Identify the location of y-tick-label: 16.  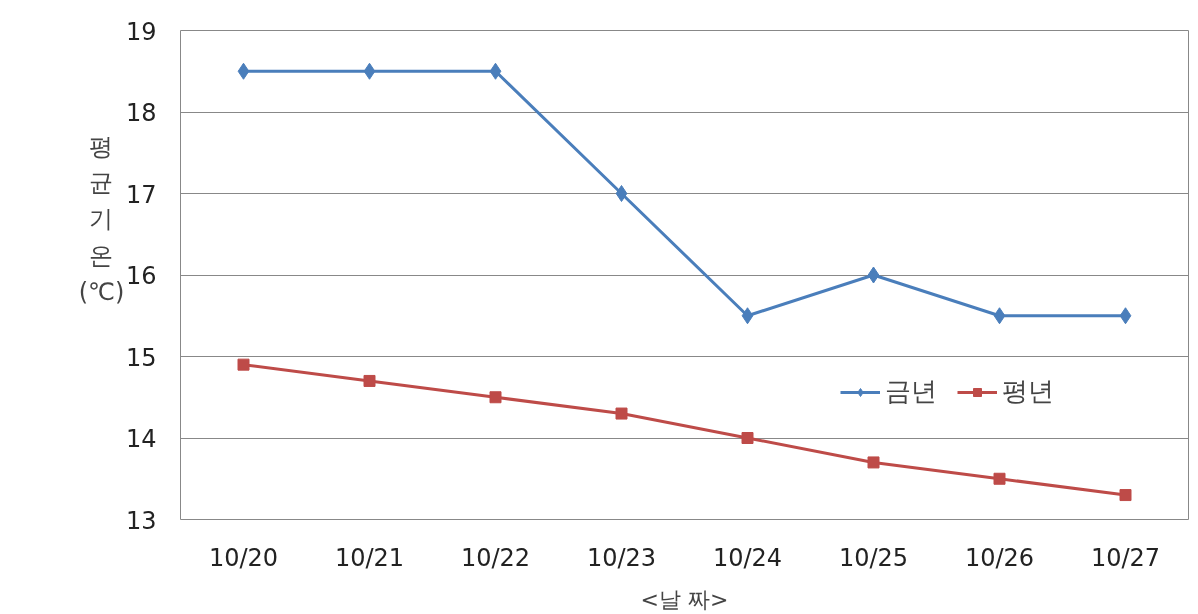
(141, 276).